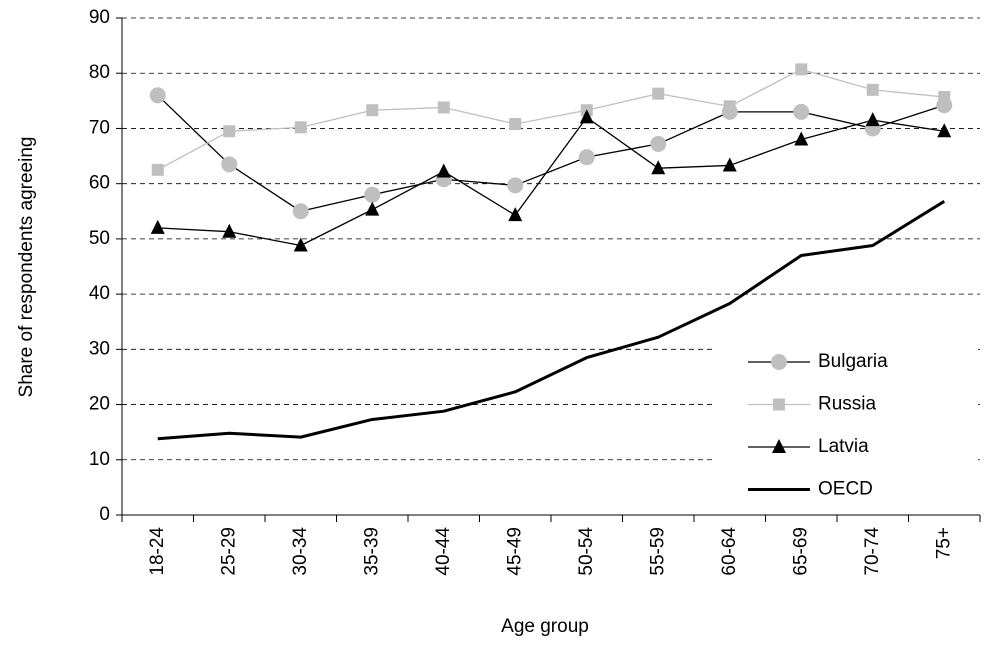  I want to click on x-tick-label: 40-44, so click(443, 551).